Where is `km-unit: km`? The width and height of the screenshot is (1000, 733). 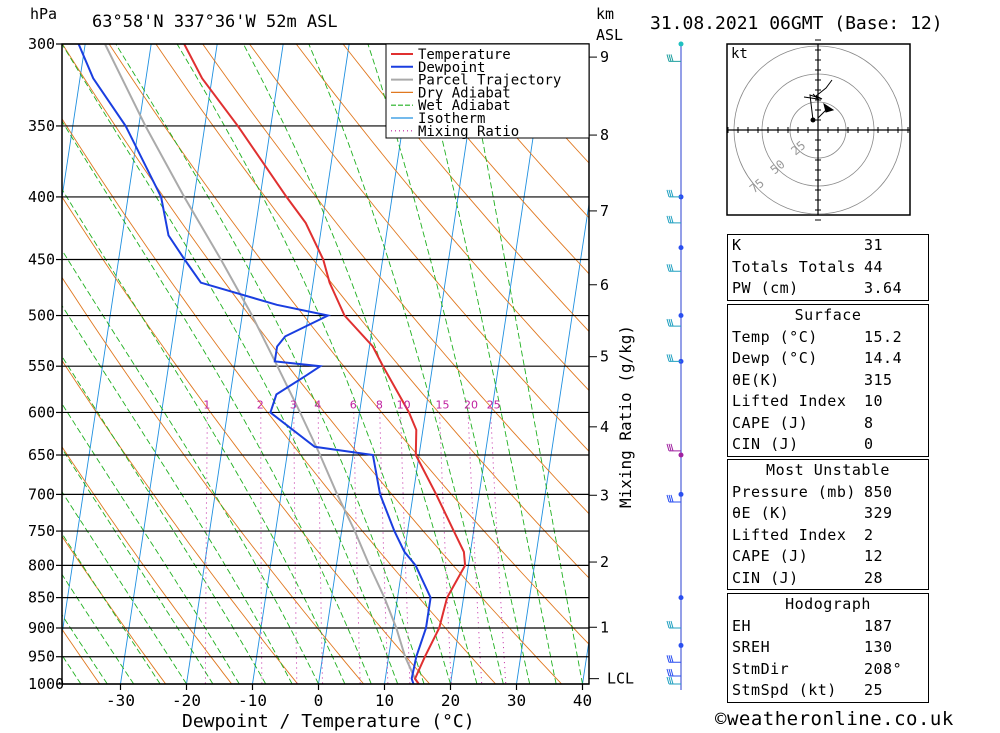 km-unit: km is located at coordinates (605, 14).